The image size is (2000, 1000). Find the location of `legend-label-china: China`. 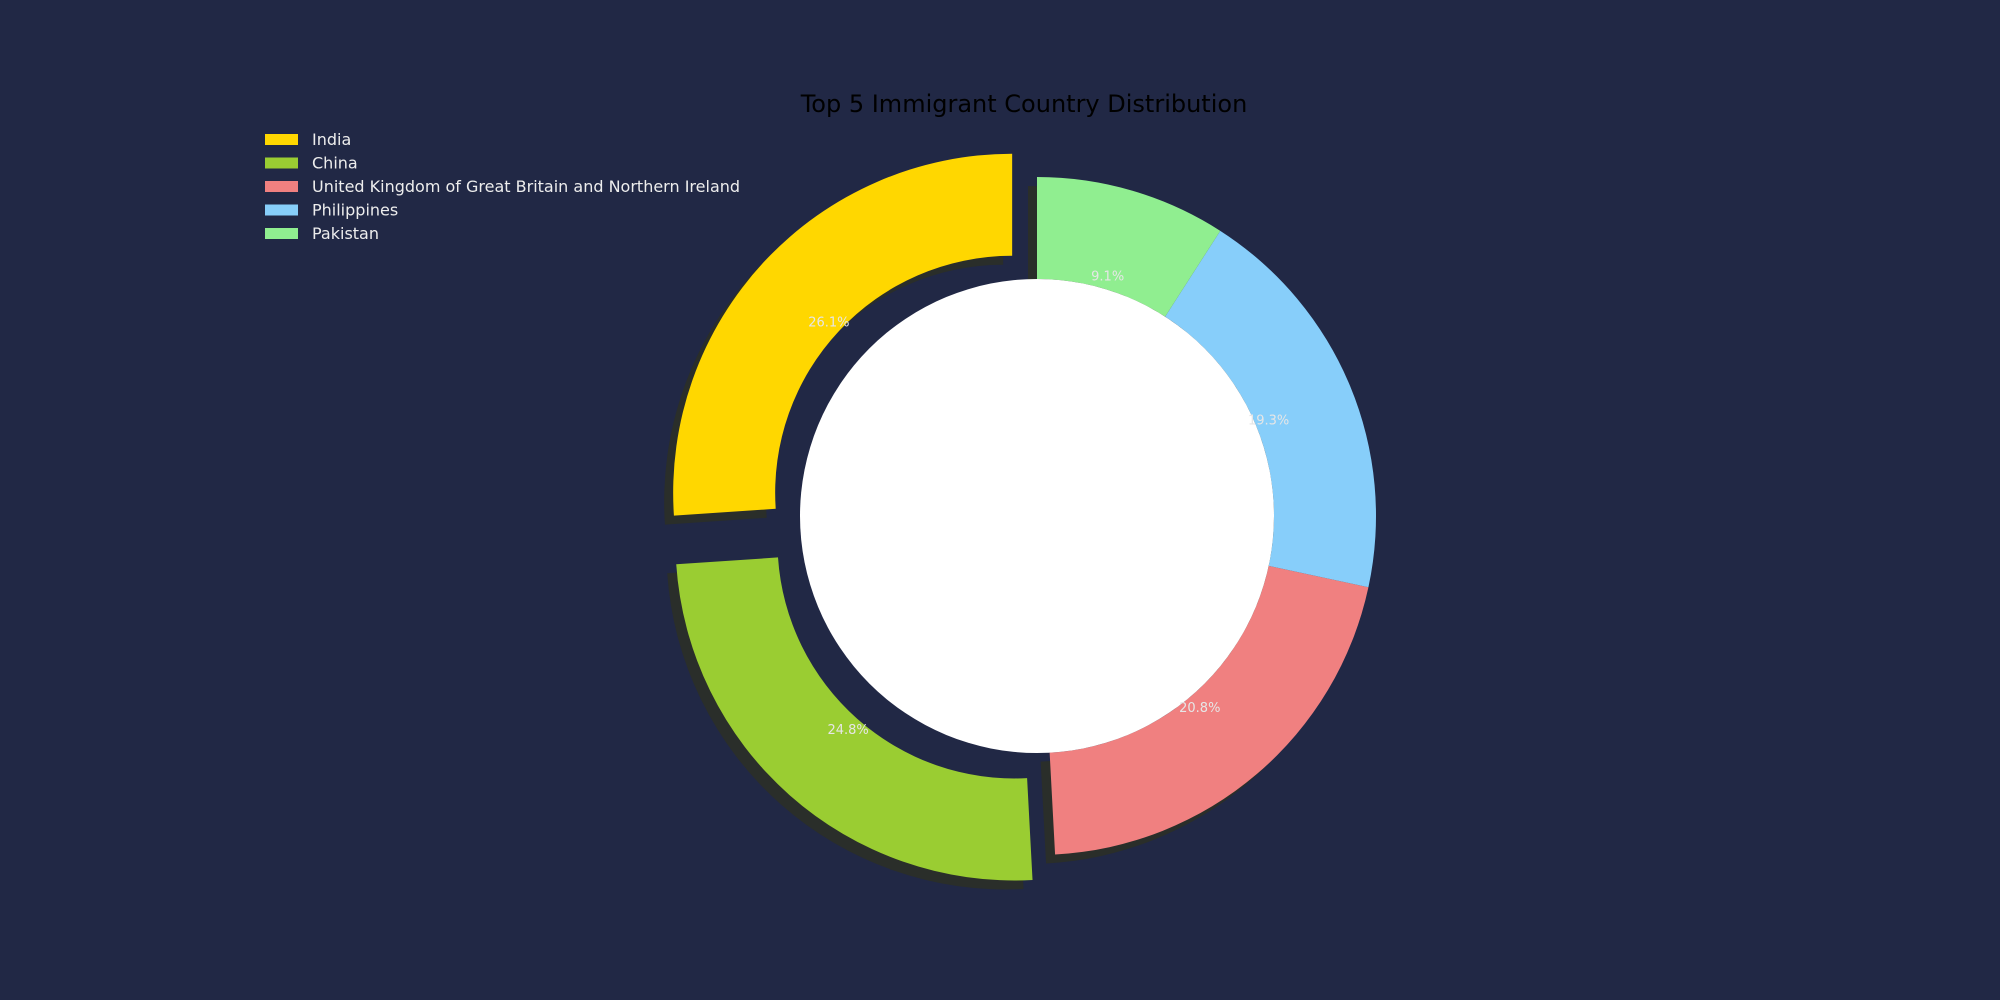

legend-label-china: China is located at coordinates (335, 163).